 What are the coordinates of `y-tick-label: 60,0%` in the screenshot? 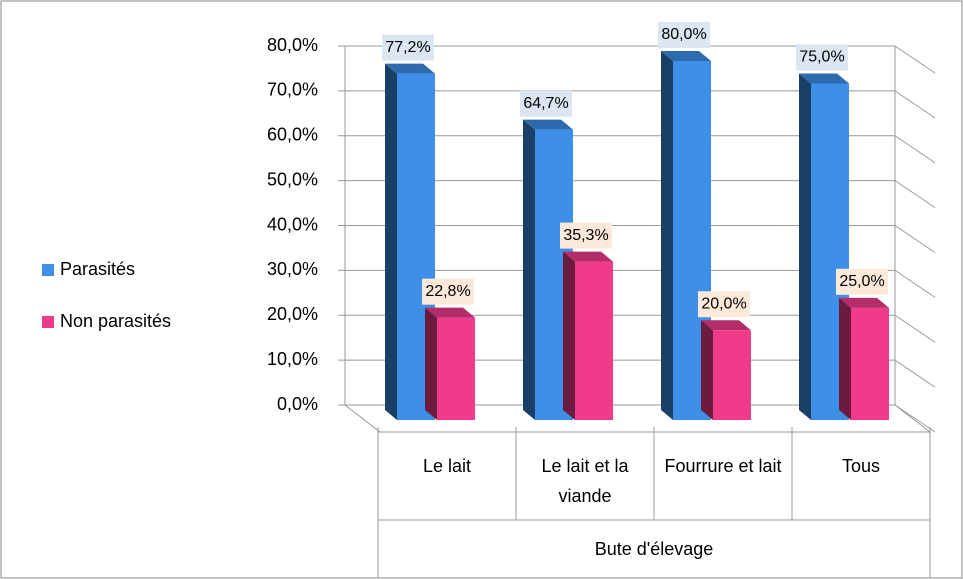 It's located at (292, 135).